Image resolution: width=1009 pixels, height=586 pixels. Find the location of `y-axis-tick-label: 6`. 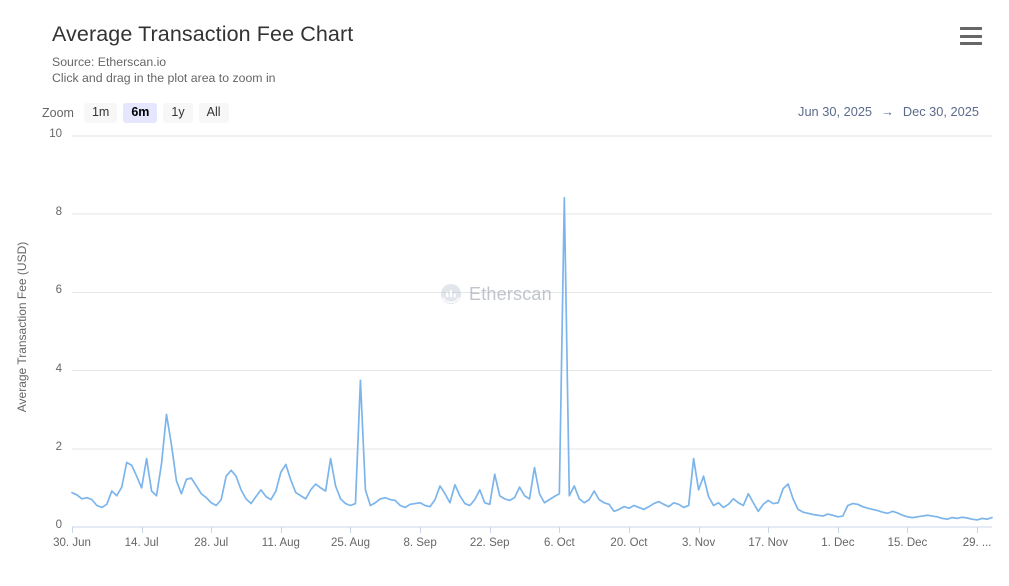

y-axis-tick-label: 6 is located at coordinates (58, 290).